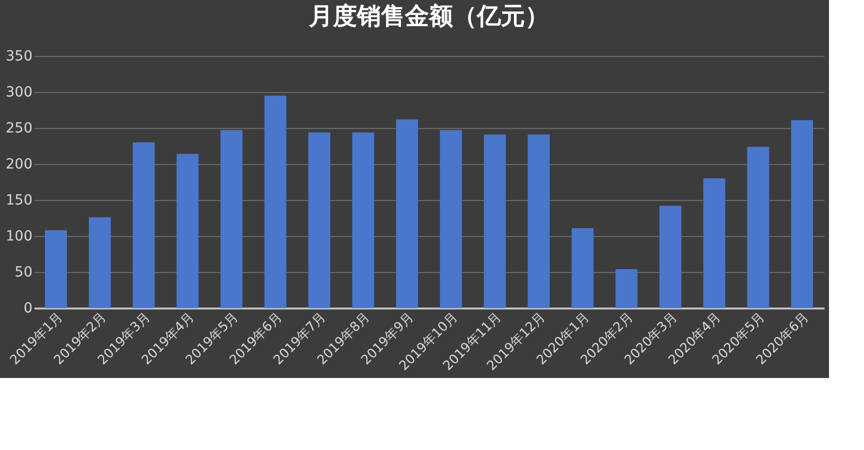 This screenshot has width=864, height=450. What do you see at coordinates (19, 200) in the screenshot?
I see `y-tick-label: 150` at bounding box center [19, 200].